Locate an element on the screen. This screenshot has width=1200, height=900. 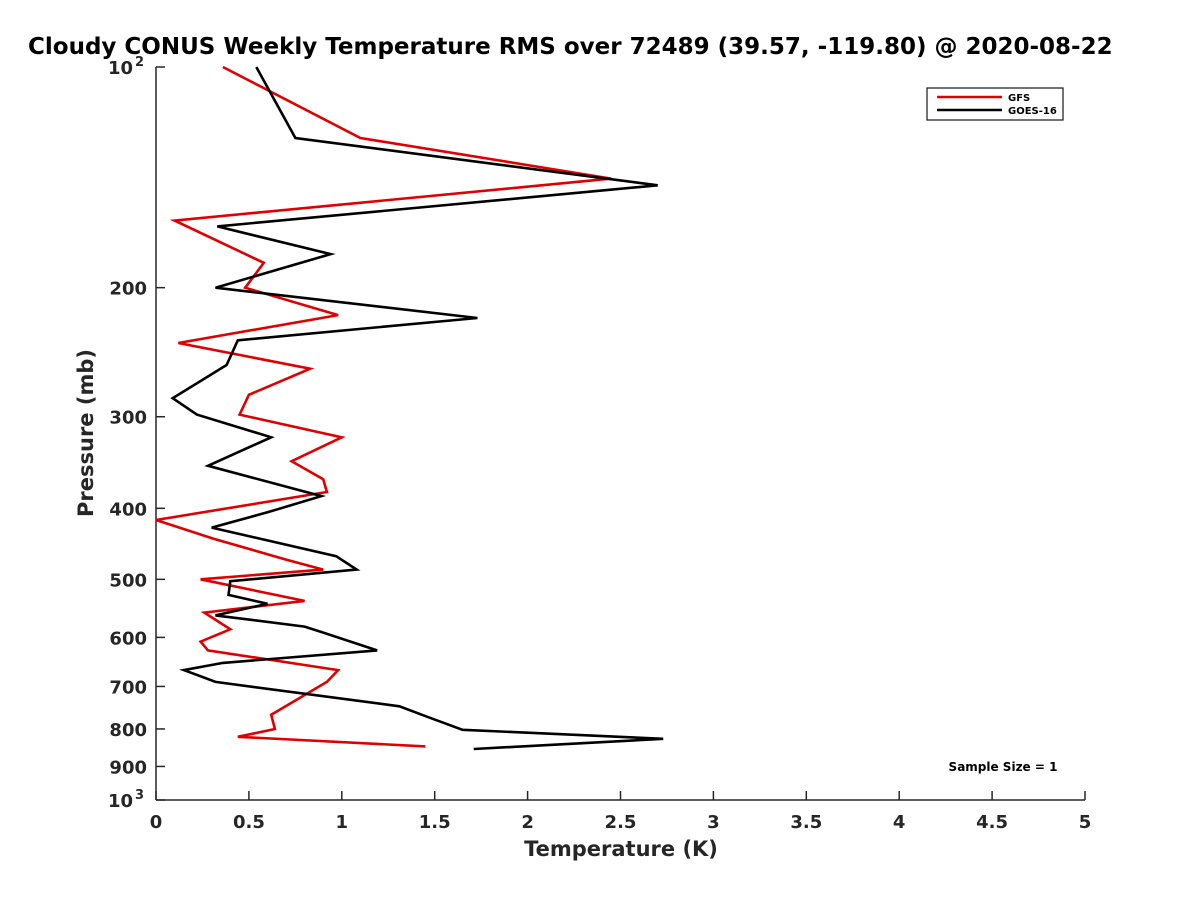
x-tick-label: 2.5 is located at coordinates (621, 822).